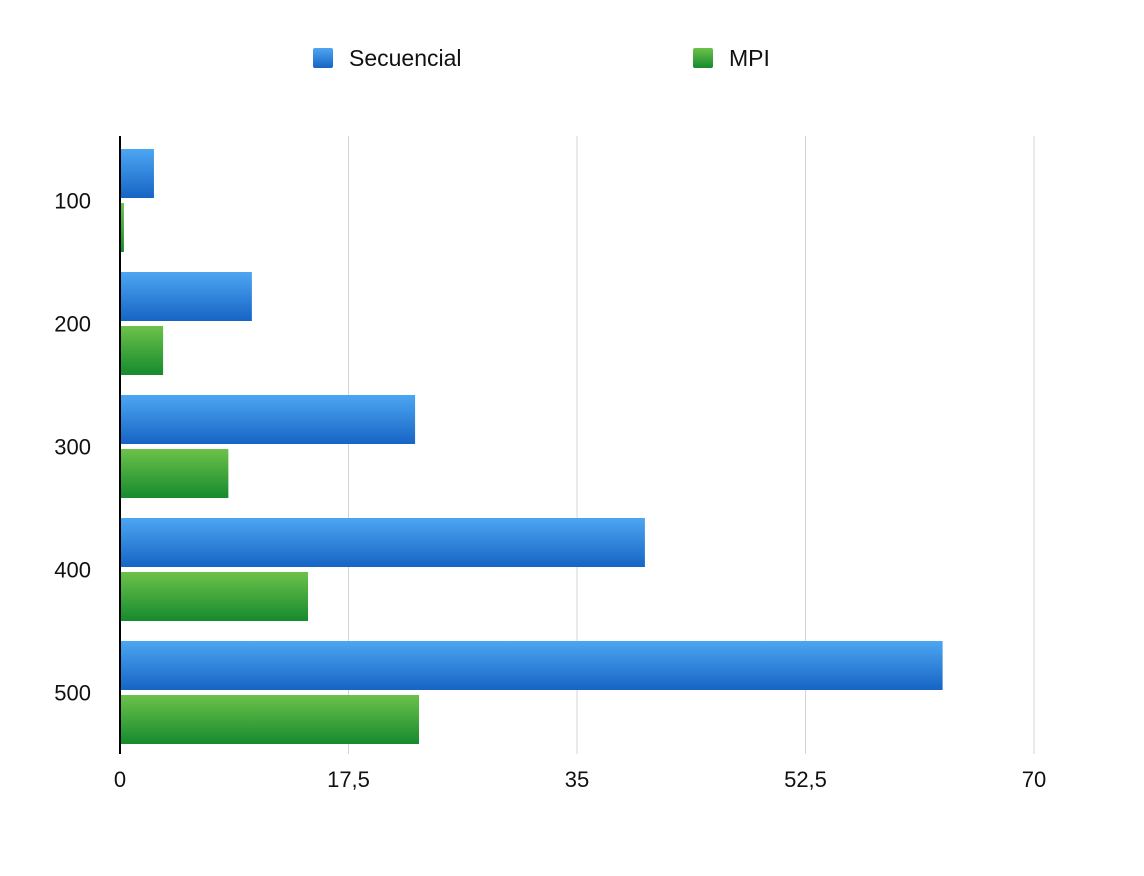  Describe the element at coordinates (348, 779) in the screenshot. I see `x-tick-label-1: 17,5` at that location.